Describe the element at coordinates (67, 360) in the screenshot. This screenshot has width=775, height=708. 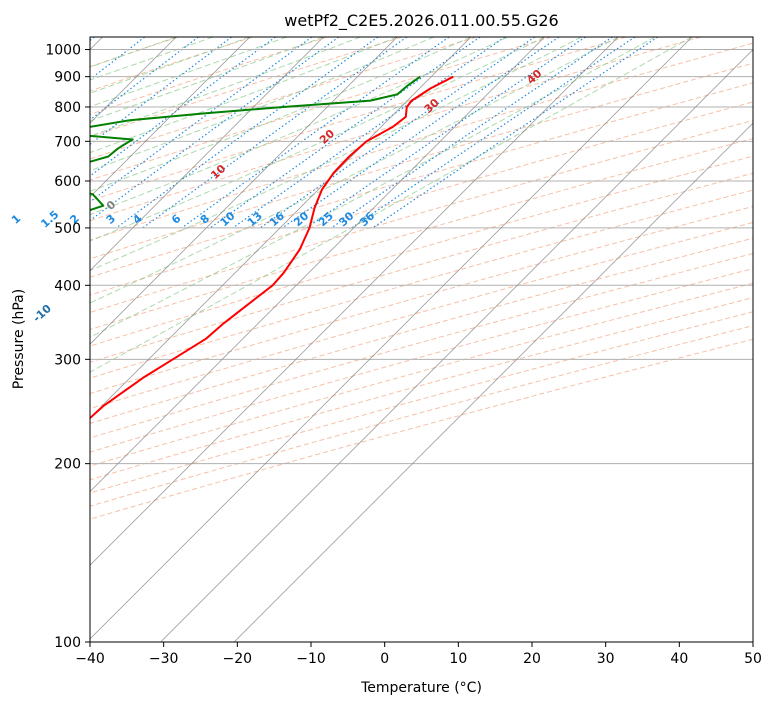
I see `y-tick-label: 300` at that location.